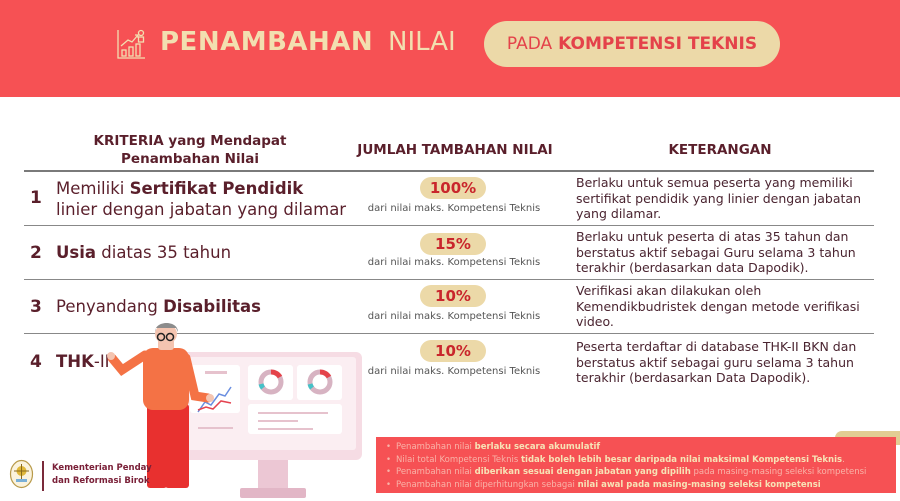 This screenshot has height=501, width=900. I want to click on subtitle-pill: PADA KOMPETENSI TEKNIS, so click(632, 44).